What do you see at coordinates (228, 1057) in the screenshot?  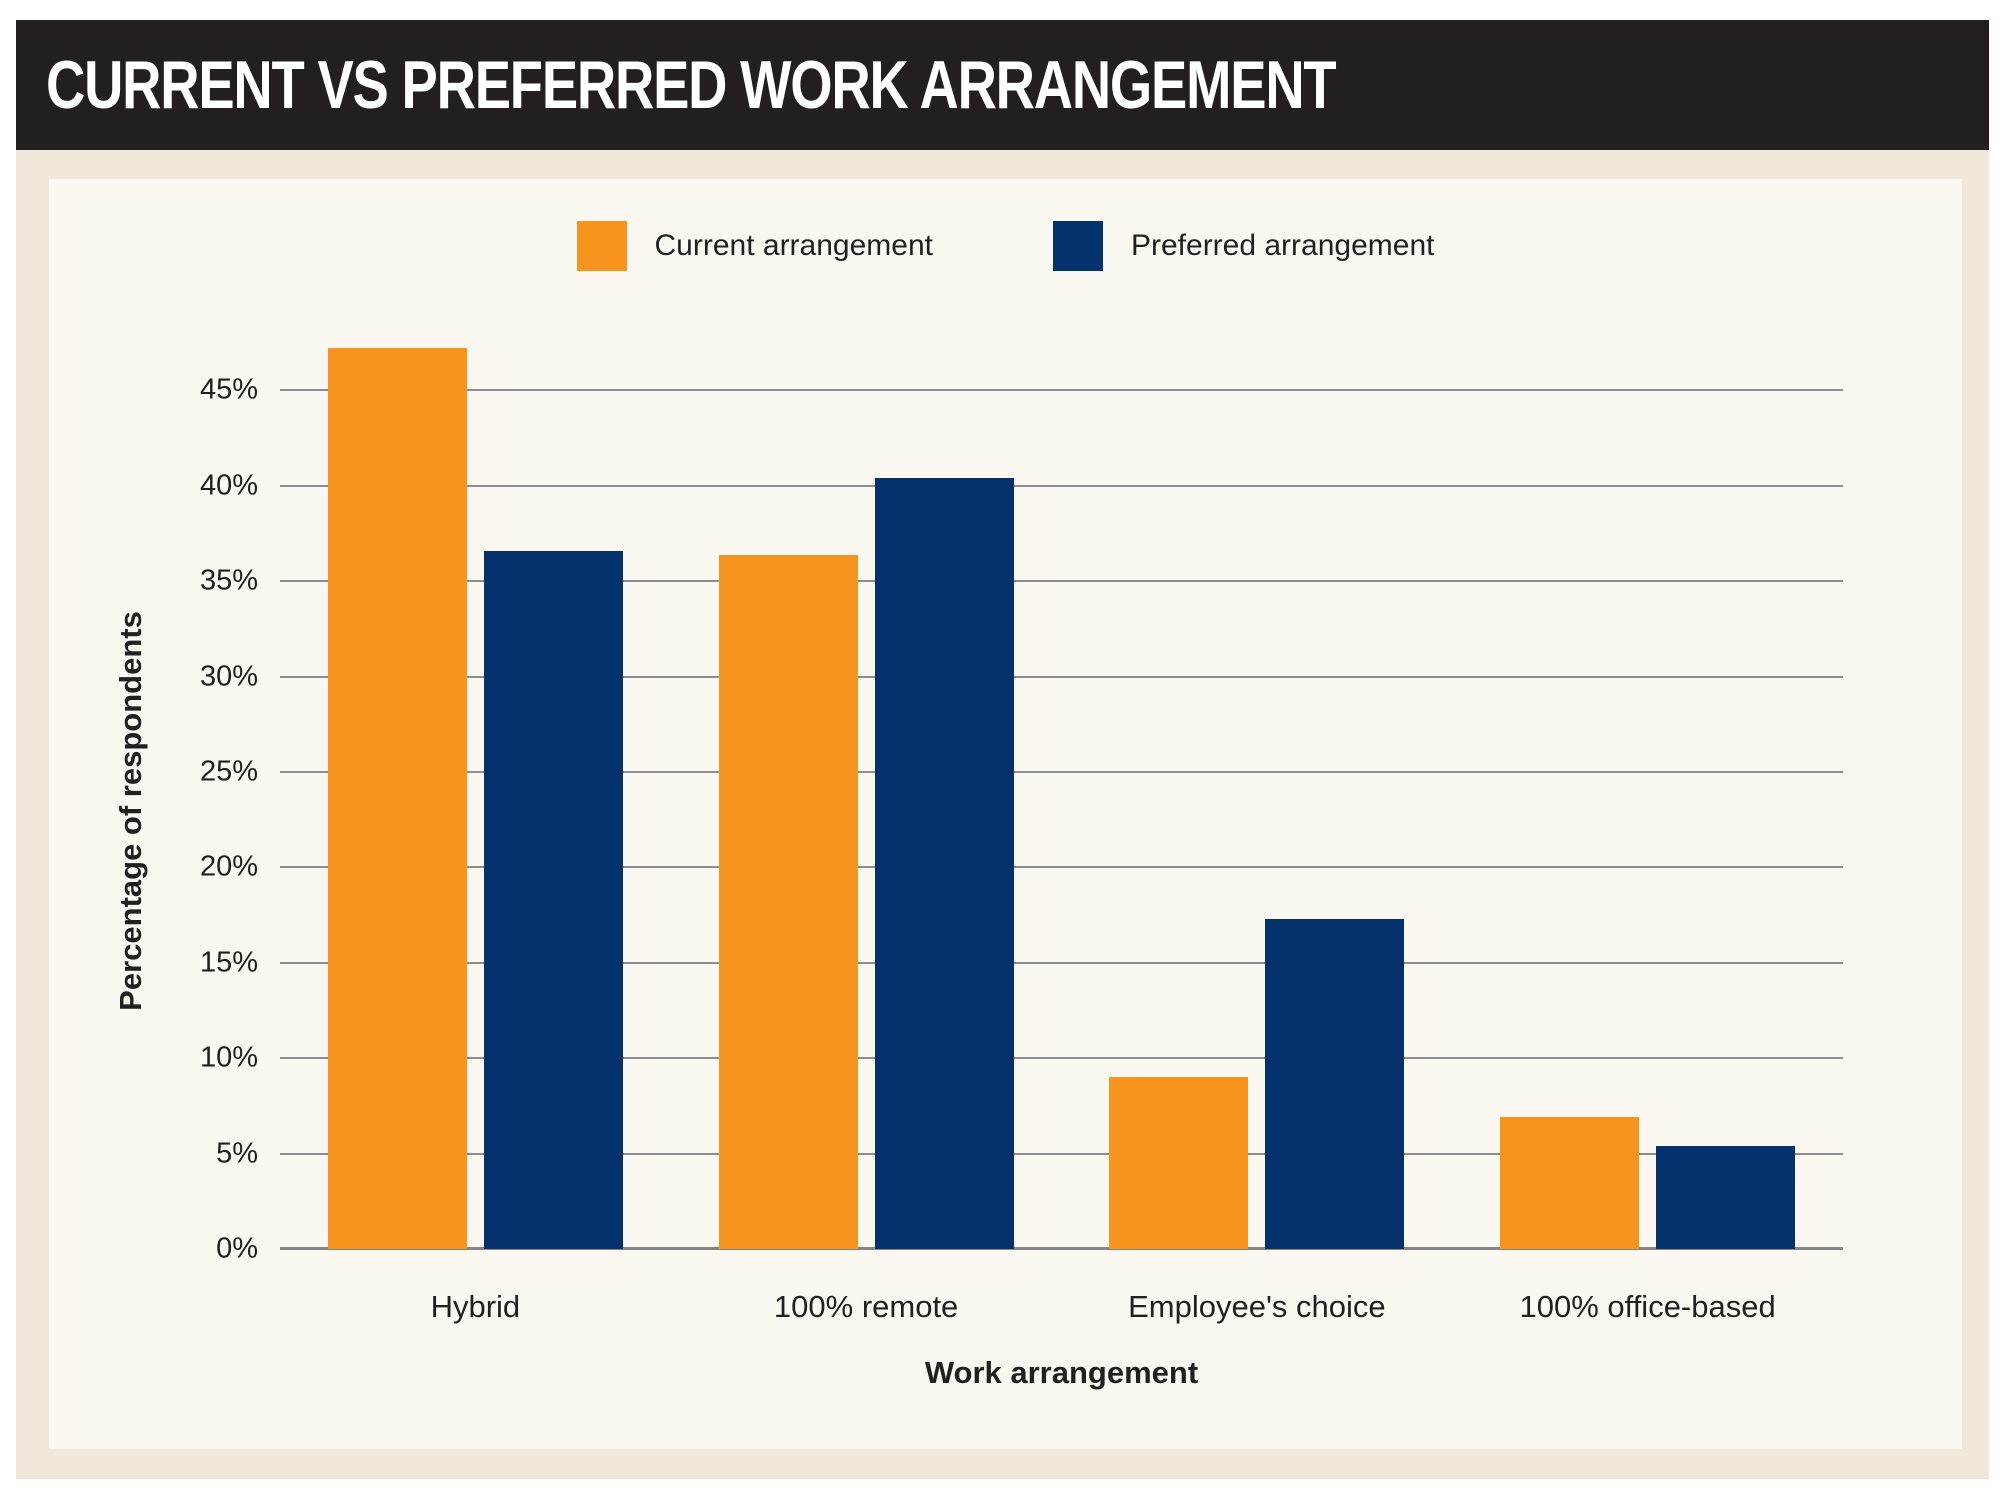 I see `y-tick-label: 10%` at bounding box center [228, 1057].